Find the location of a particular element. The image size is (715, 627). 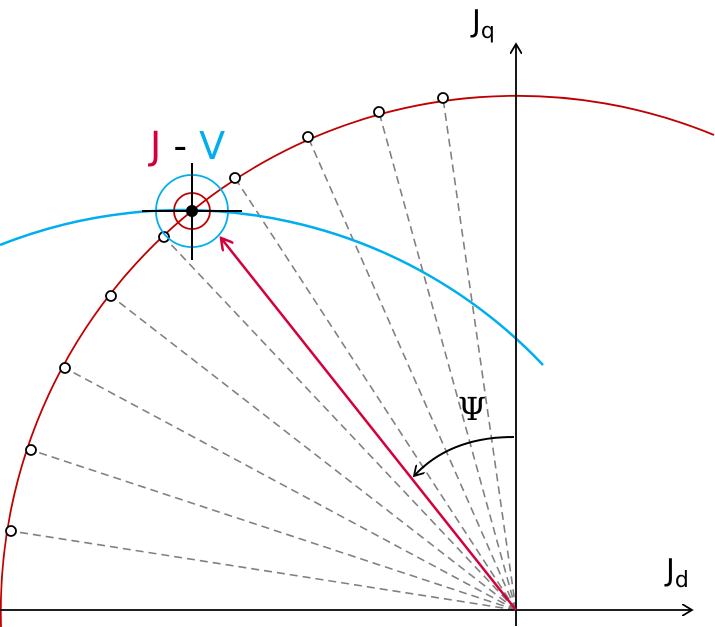

jq-label: Jq is located at coordinates (483, 24).